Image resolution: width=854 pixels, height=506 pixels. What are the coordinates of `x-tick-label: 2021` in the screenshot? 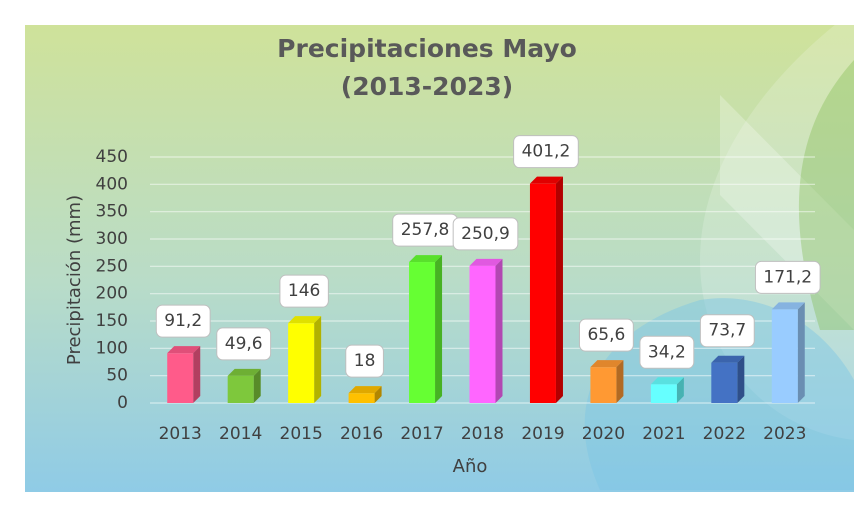 It's located at (663, 434).